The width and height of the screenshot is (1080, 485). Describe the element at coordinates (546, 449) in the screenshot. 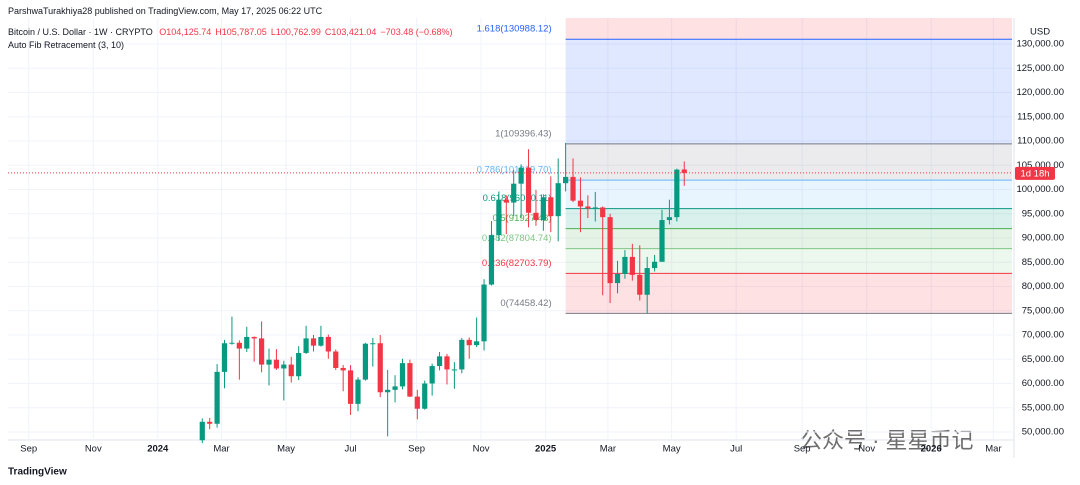

I see `x-tick-label: 2025` at that location.